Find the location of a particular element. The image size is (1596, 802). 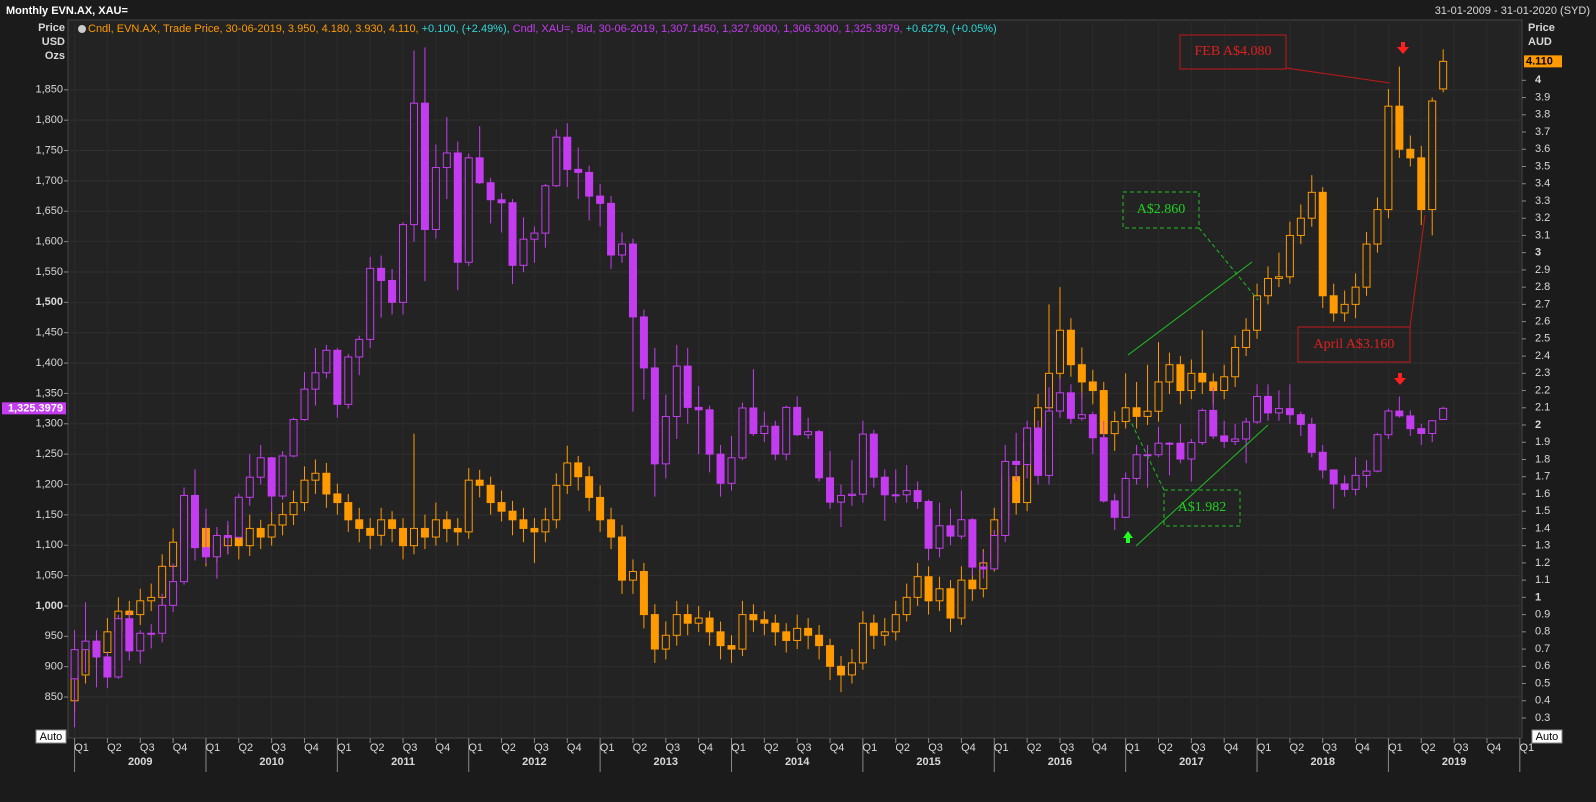

y2-tick-label: 0.5 is located at coordinates (1542, 683).